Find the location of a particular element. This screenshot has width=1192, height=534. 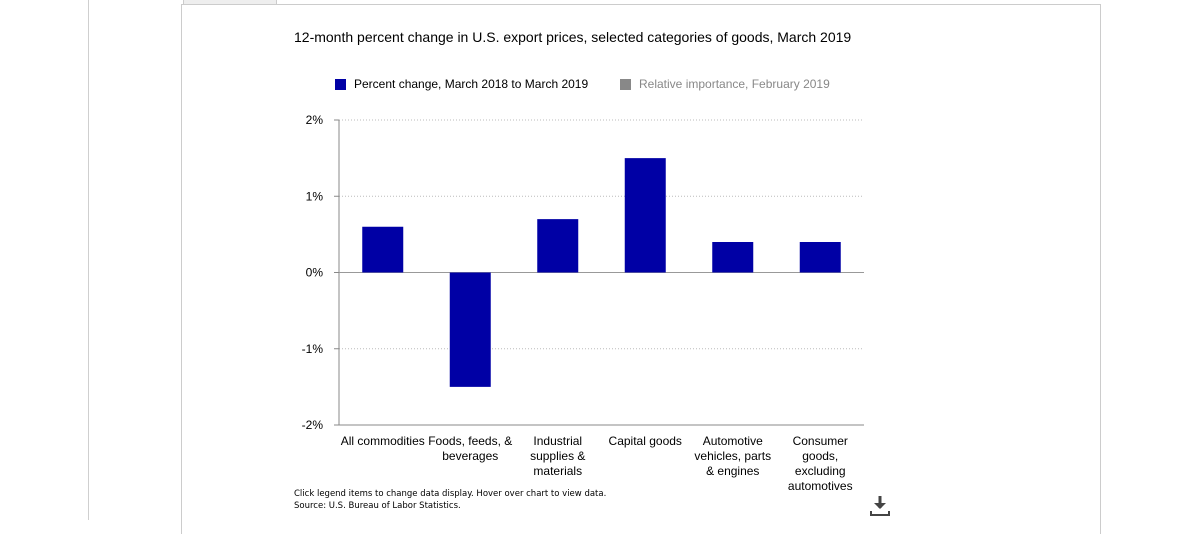

x-tick-label: Capital goods is located at coordinates (645, 441).